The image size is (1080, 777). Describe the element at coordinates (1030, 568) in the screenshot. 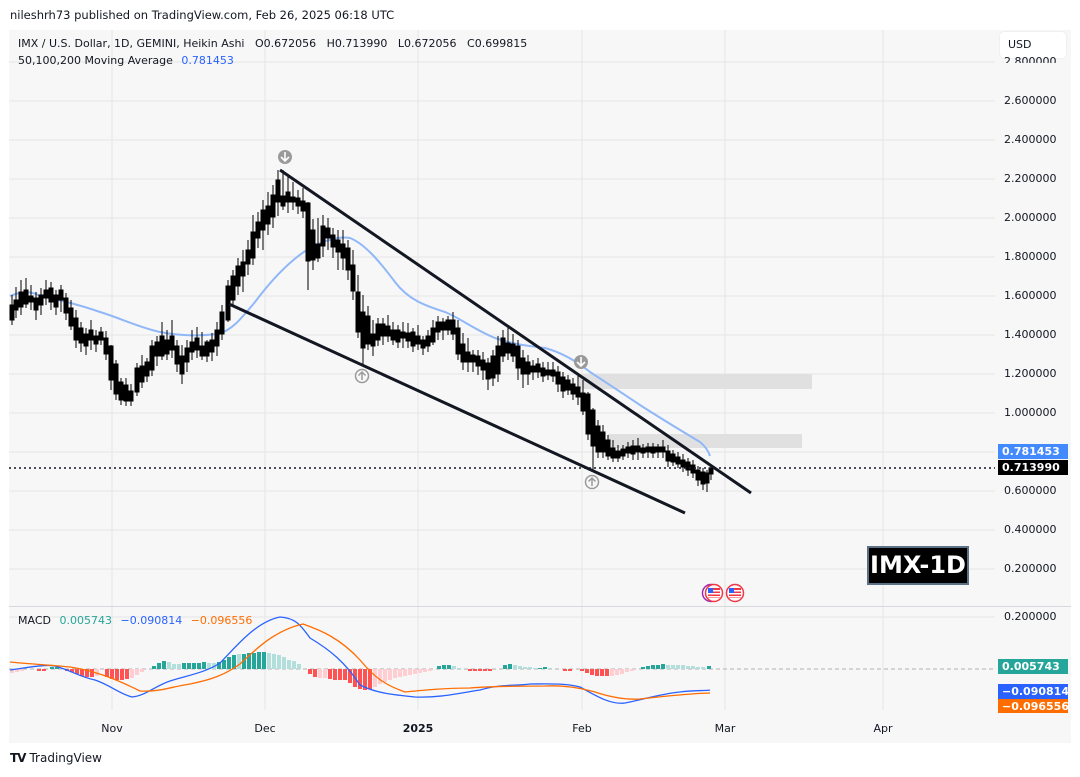

I see `price-tick: 0.200000` at that location.